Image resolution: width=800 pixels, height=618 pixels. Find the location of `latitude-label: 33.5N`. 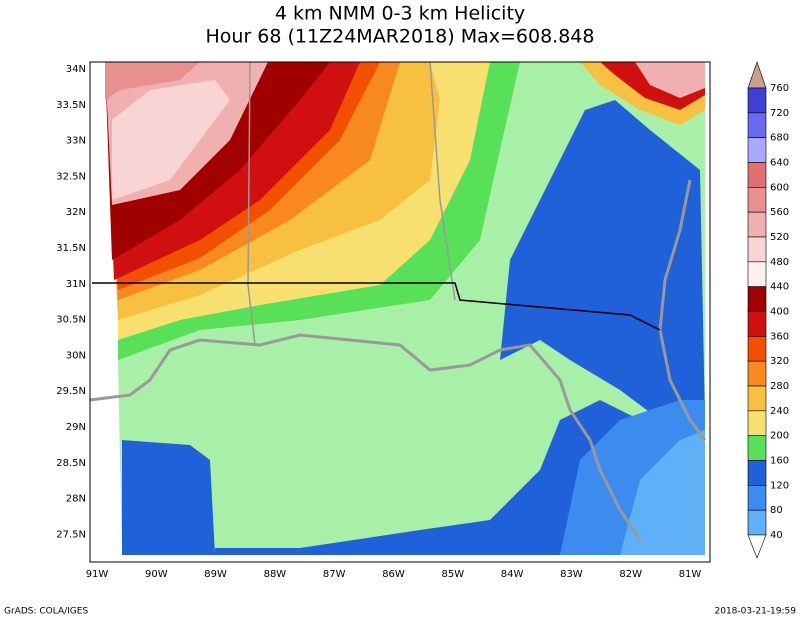

latitude-label: 33.5N is located at coordinates (71, 105).